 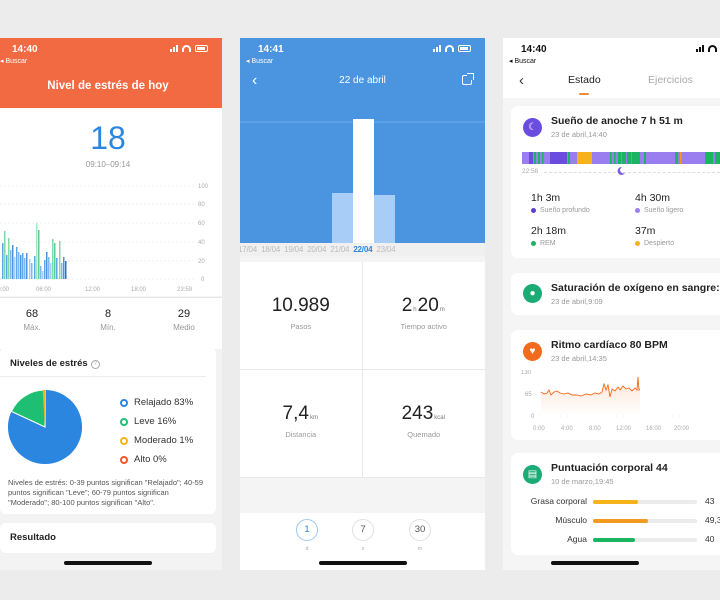 What do you see at coordinates (201, 48) in the screenshot?
I see `battery-icon` at bounding box center [201, 48].